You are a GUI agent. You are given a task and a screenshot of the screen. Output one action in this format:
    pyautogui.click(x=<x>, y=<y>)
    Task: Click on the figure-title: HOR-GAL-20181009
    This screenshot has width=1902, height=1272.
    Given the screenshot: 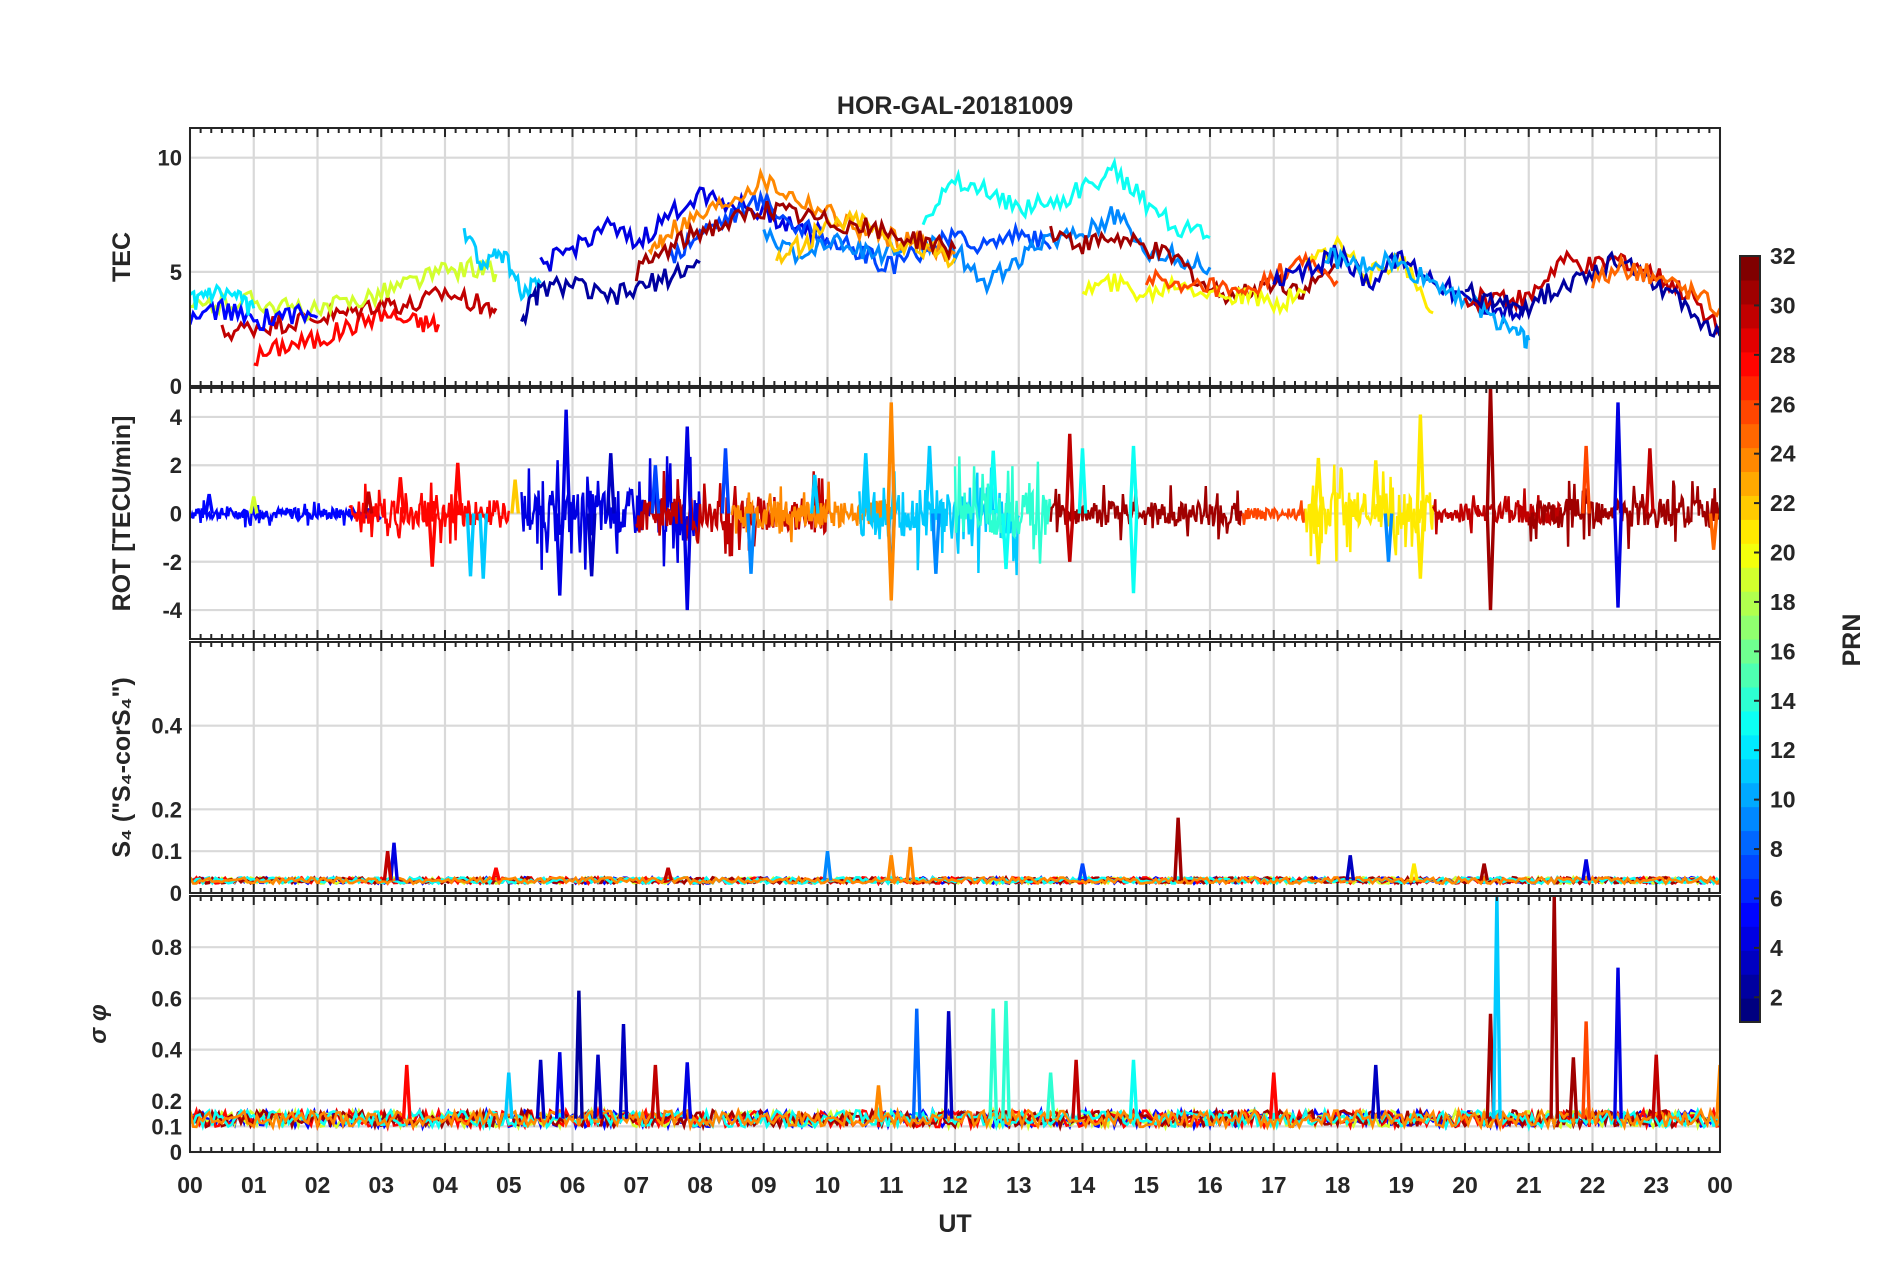 What is the action you would take?
    pyautogui.click(x=955, y=106)
    